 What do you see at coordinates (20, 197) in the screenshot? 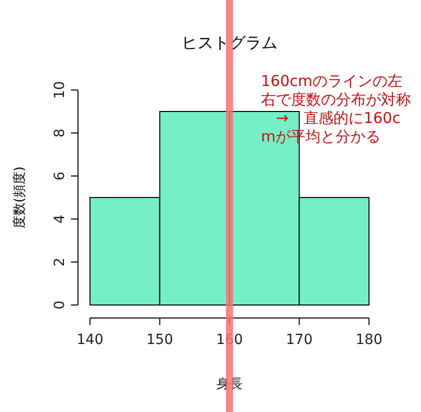
I see `y-axis-title: 度数(頻度)` at bounding box center [20, 197].